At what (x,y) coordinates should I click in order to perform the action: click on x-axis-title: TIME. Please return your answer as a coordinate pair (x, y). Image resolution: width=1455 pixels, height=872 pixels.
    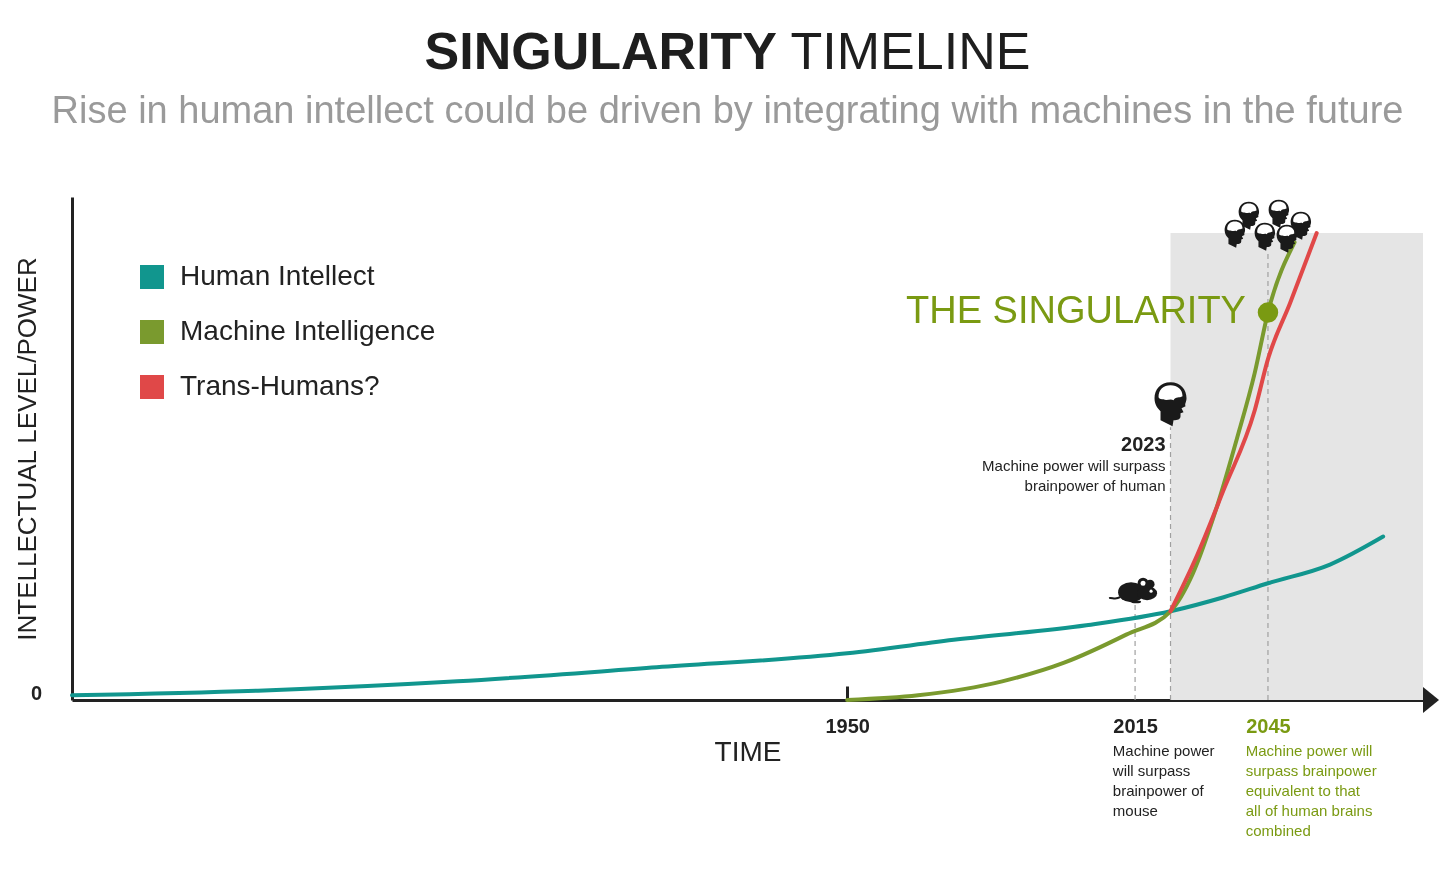
    Looking at the image, I should click on (748, 751).